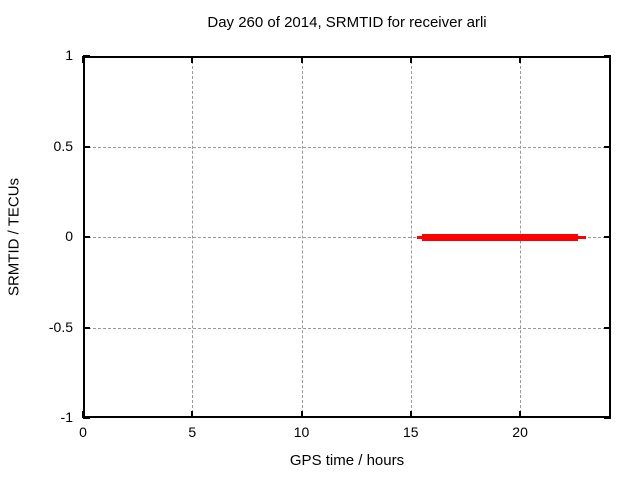 This screenshot has height=480, width=640. What do you see at coordinates (347, 328) in the screenshot?
I see `gridline-y--0.5` at bounding box center [347, 328].